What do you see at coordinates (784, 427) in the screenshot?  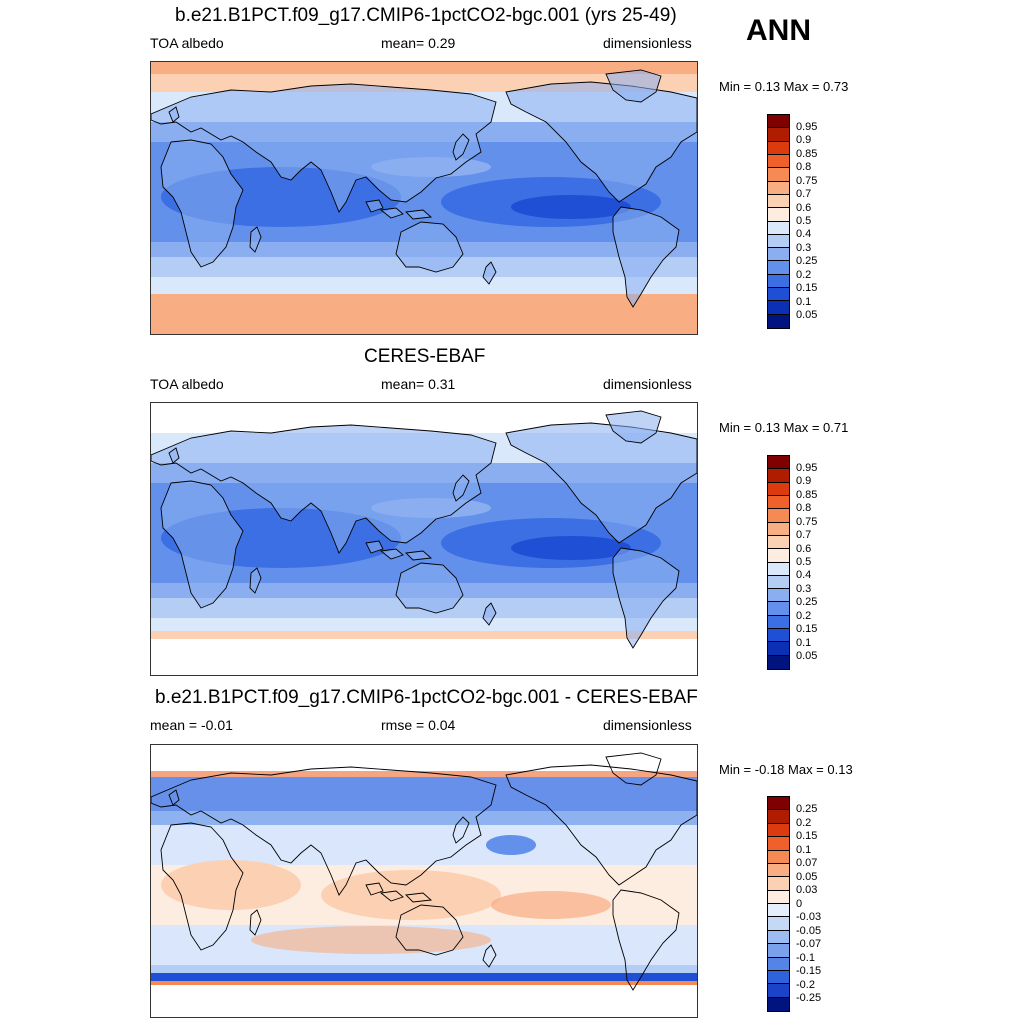 I see `panel-2-minmax: Min = 0.13 Max = 0.71` at bounding box center [784, 427].